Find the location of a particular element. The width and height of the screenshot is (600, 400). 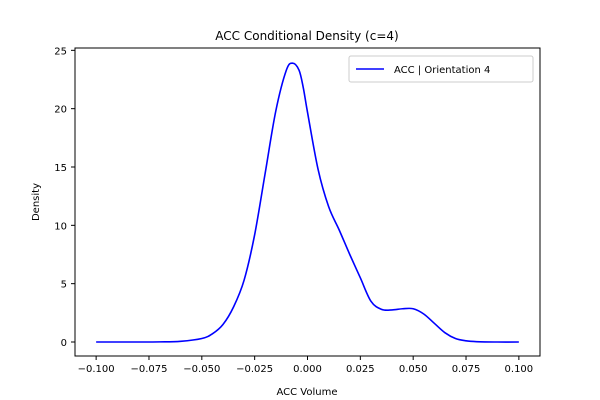

legend: ACC | Orientation 4 is located at coordinates (441, 69).